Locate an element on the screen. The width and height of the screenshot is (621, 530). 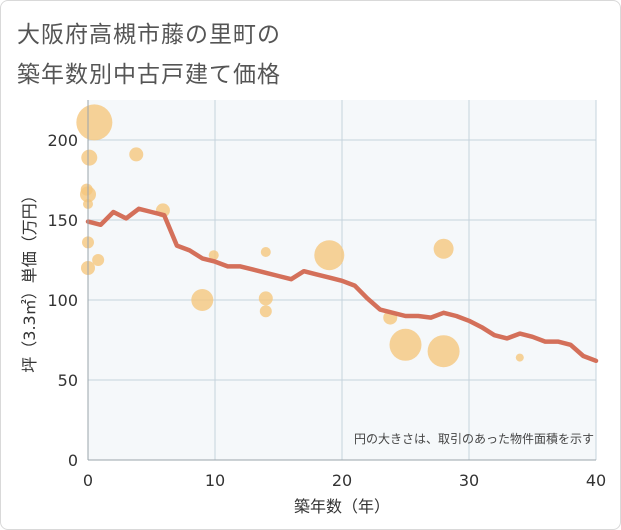
x-tick-label: 30 is located at coordinates (469, 480).